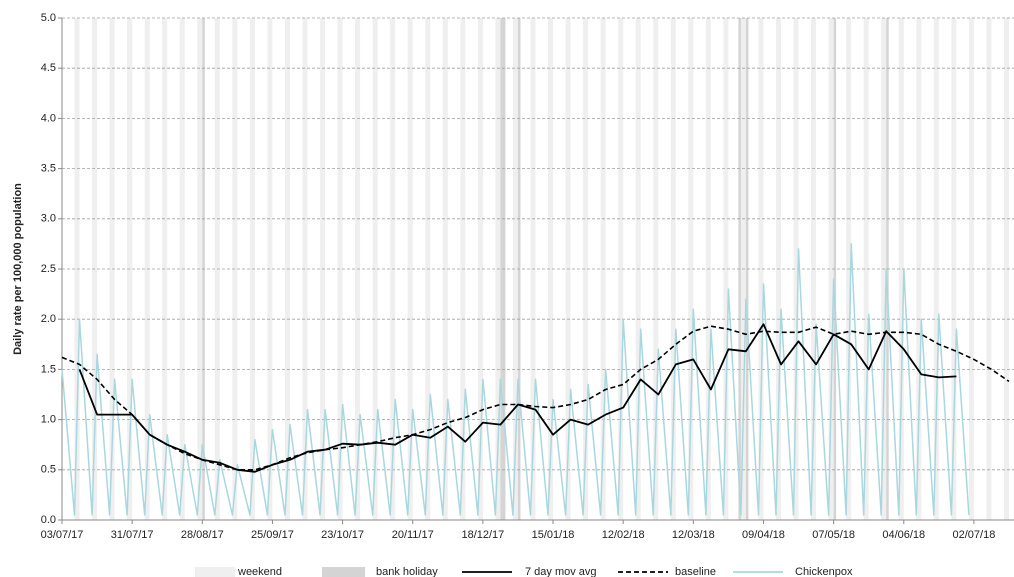  What do you see at coordinates (202, 535) in the screenshot?
I see `x-tick-label: 28/08/17` at bounding box center [202, 535].